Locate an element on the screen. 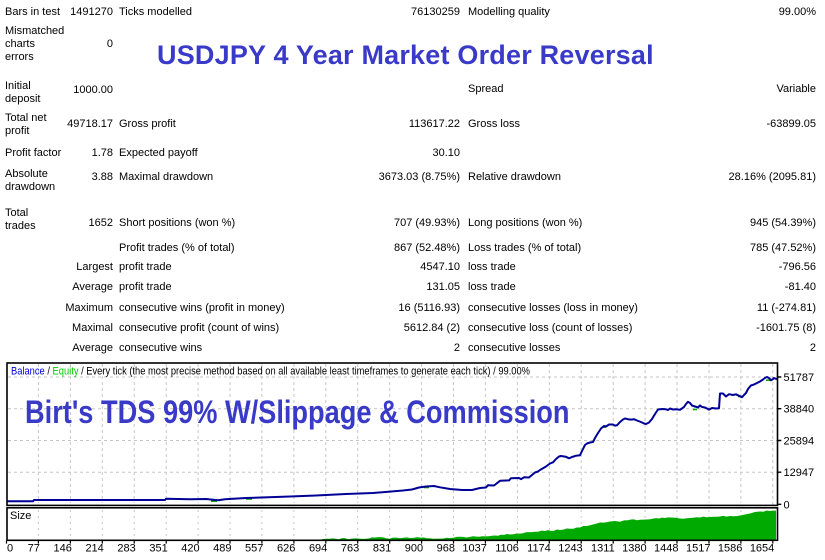 The width and height of the screenshot is (825, 560). svg-text: 12947 is located at coordinates (799, 473).